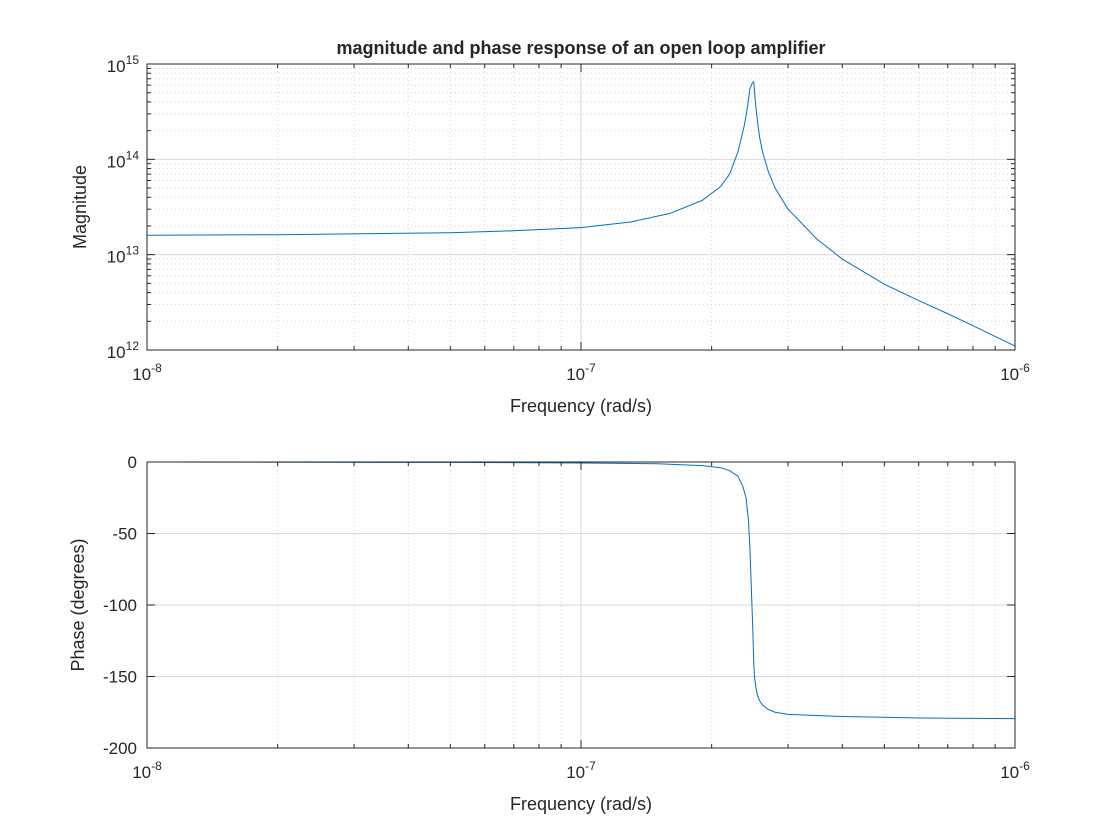 This screenshot has height=840, width=1120. Describe the element at coordinates (124, 534) in the screenshot. I see `y-tick-label: -50` at that location.